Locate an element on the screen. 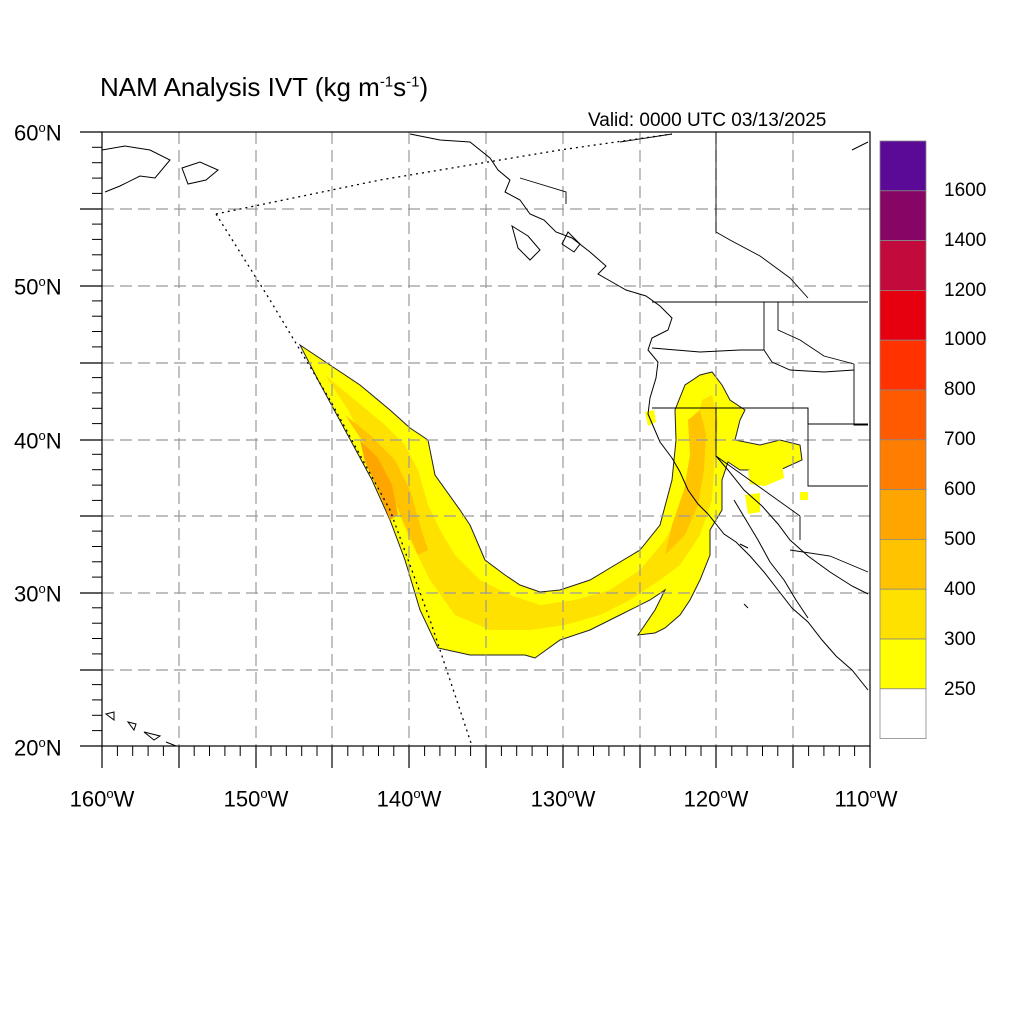 The image size is (1024, 1024). colorbar-label-300: 300 is located at coordinates (960, 639).